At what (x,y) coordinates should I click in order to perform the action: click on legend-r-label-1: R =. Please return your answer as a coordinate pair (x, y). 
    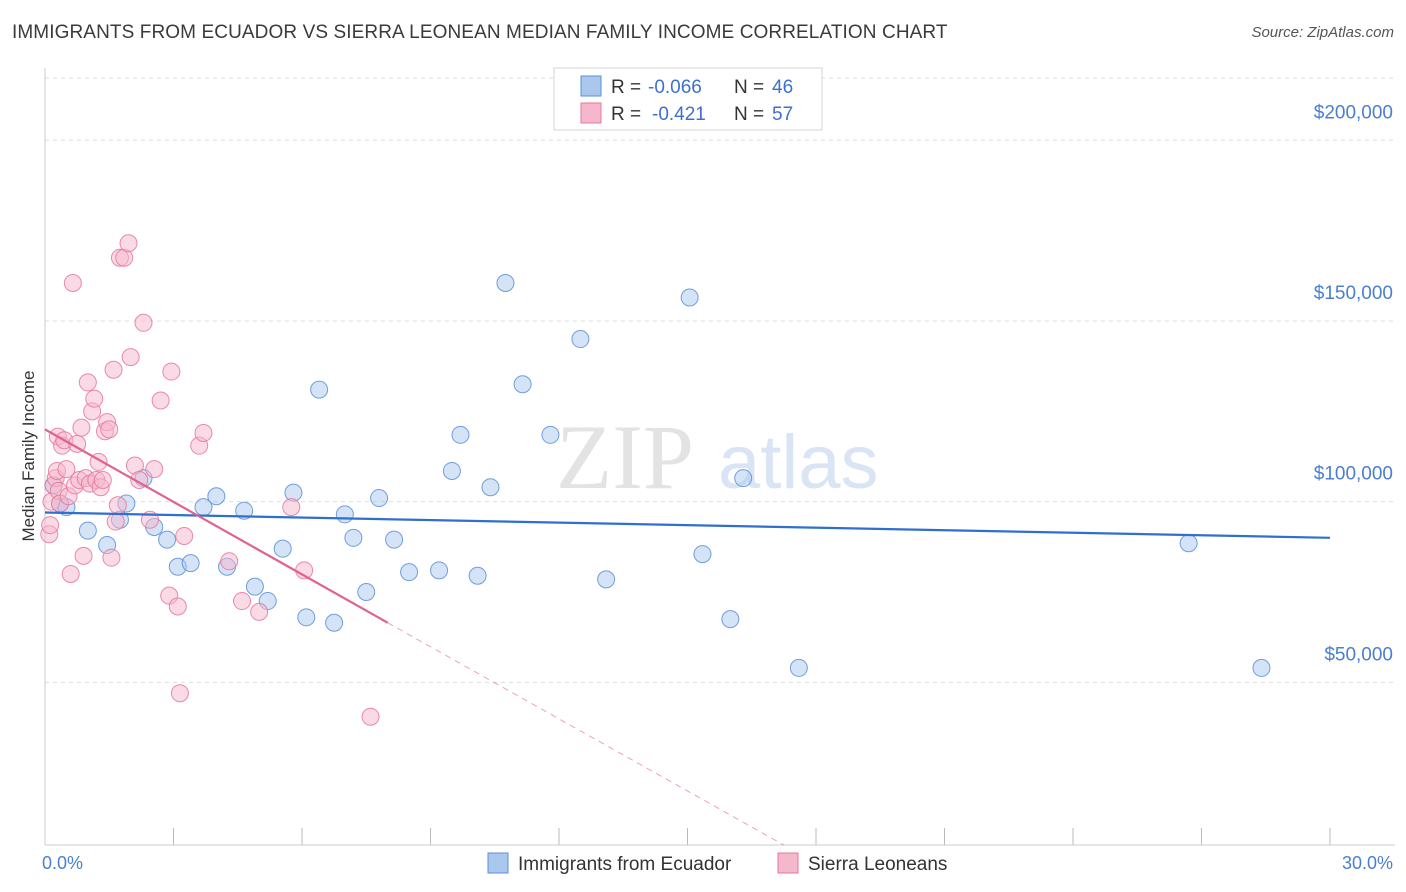
    Looking at the image, I should click on (626, 87).